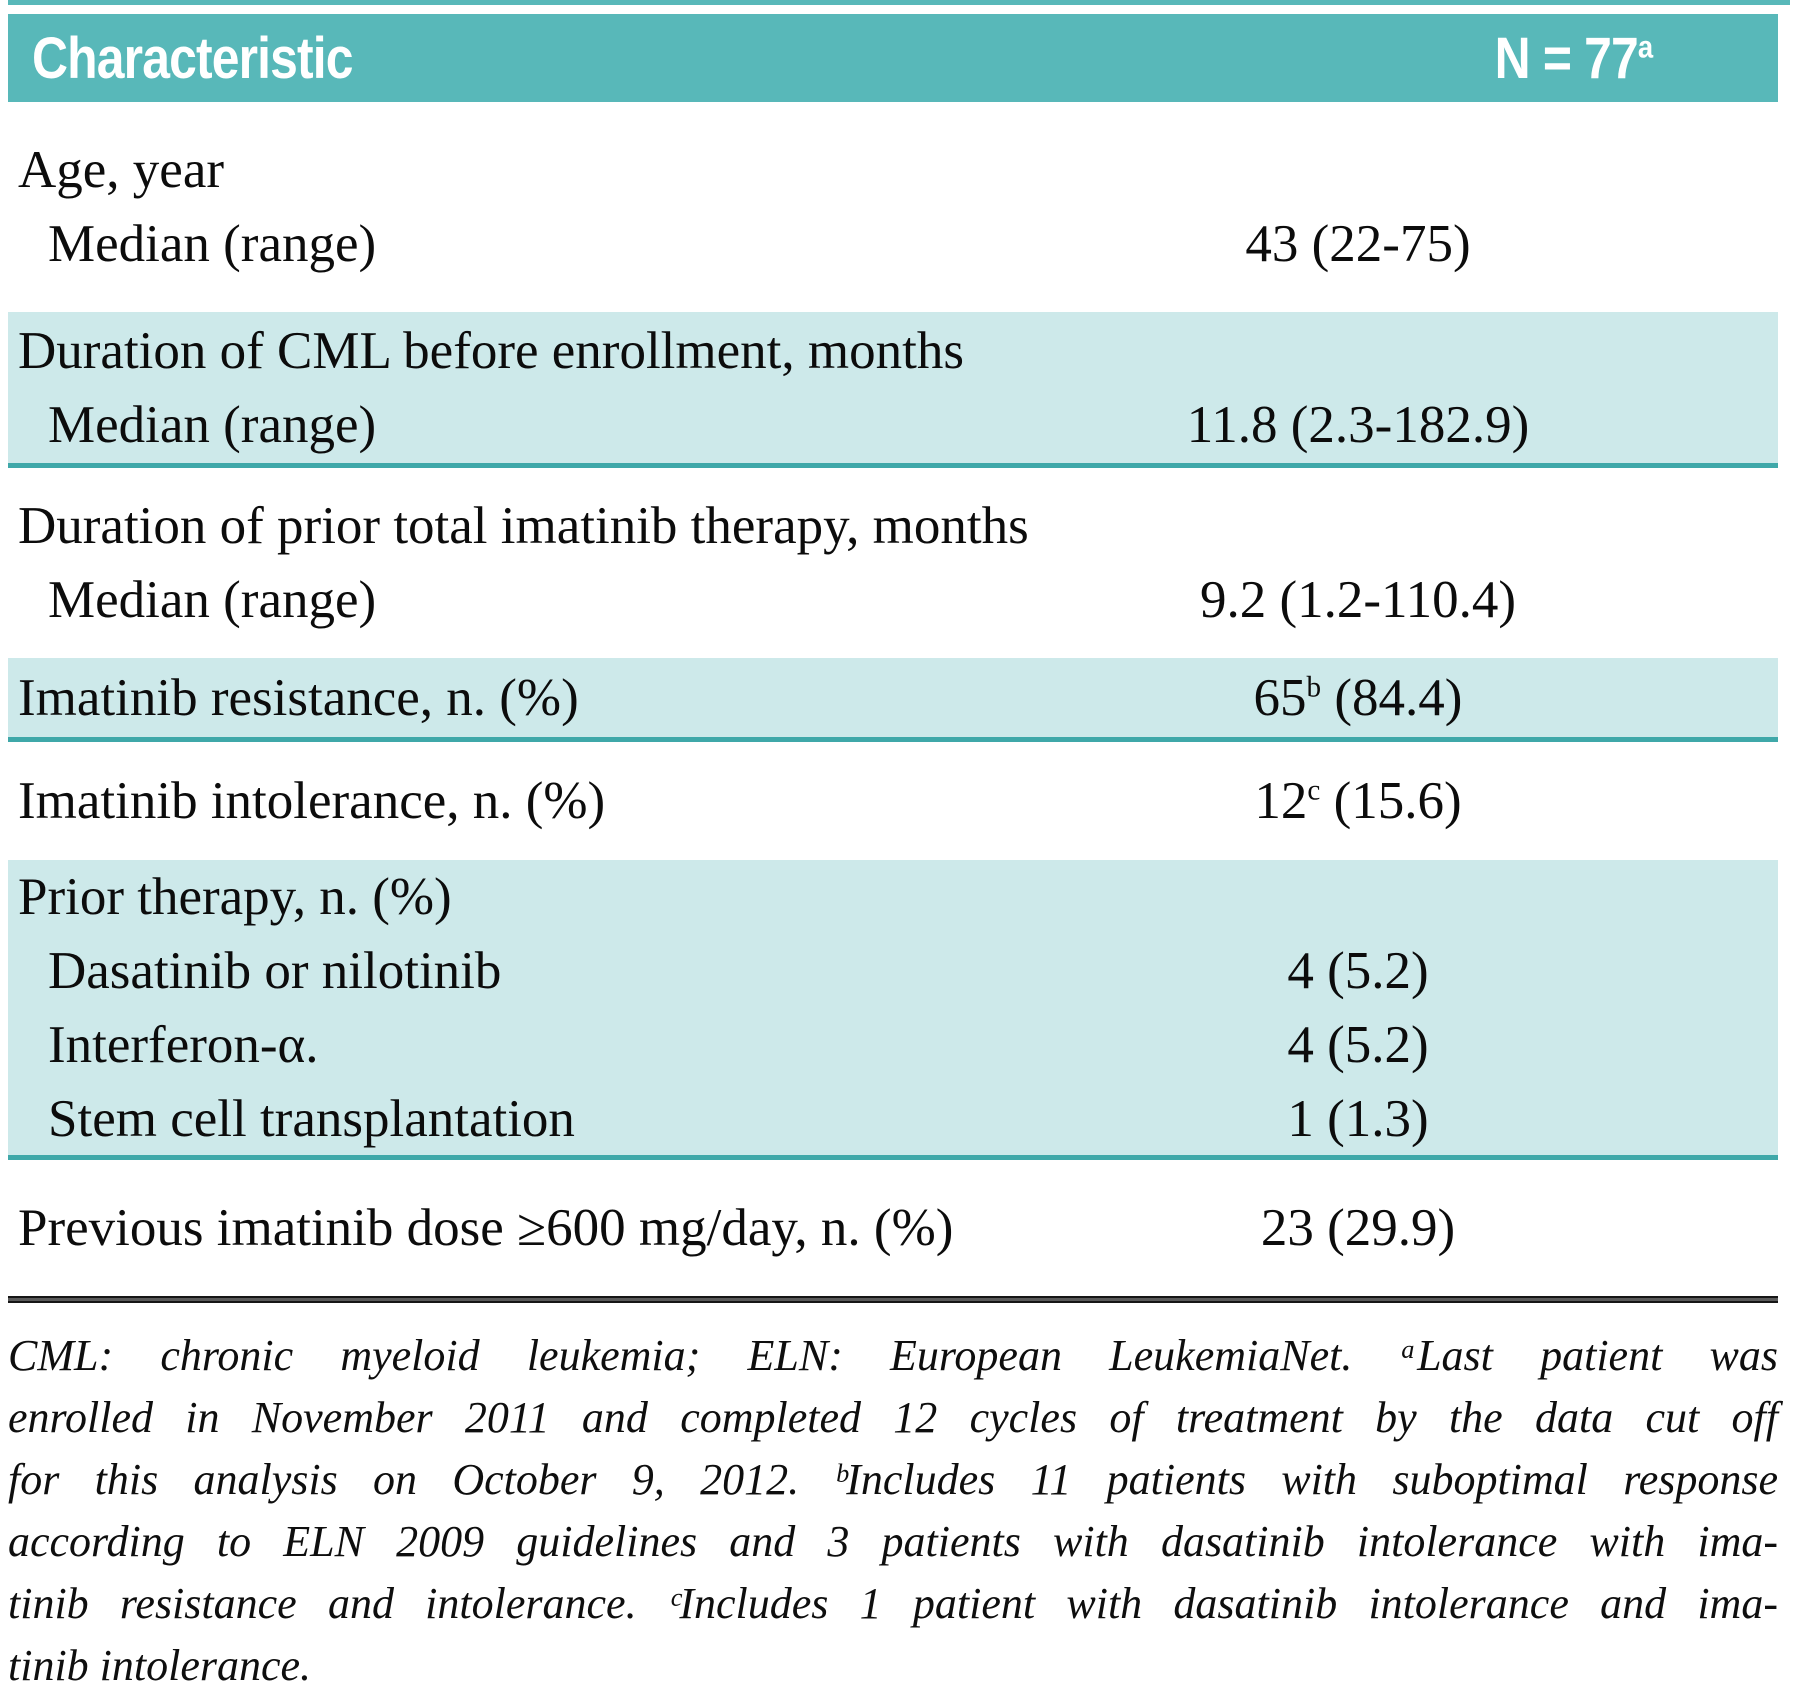  What do you see at coordinates (899, 2) in the screenshot?
I see `top-teal-rule` at bounding box center [899, 2].